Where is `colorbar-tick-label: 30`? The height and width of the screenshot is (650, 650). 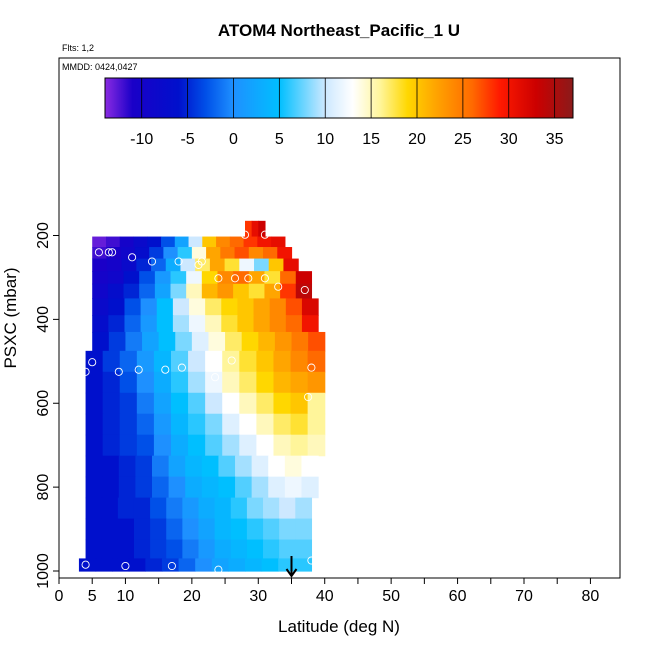 colorbar-tick-label: 30 is located at coordinates (509, 139).